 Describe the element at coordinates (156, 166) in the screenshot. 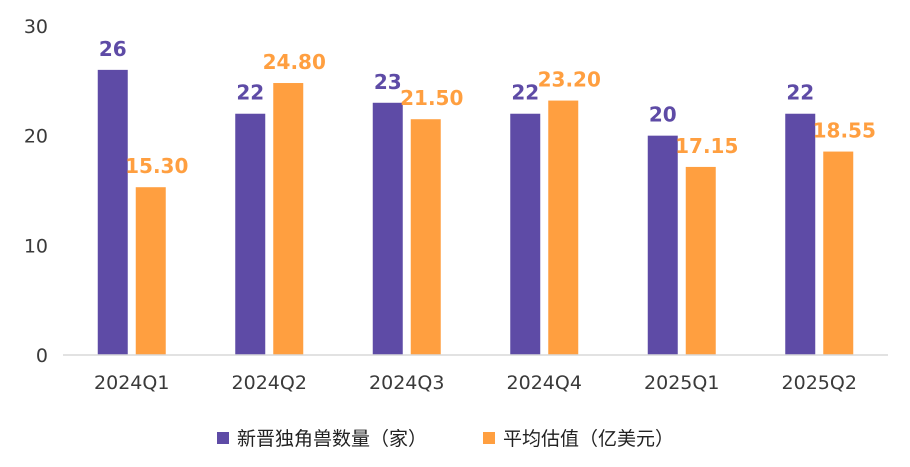

I see `data-label-valuation-2024Q1: 15.30` at that location.